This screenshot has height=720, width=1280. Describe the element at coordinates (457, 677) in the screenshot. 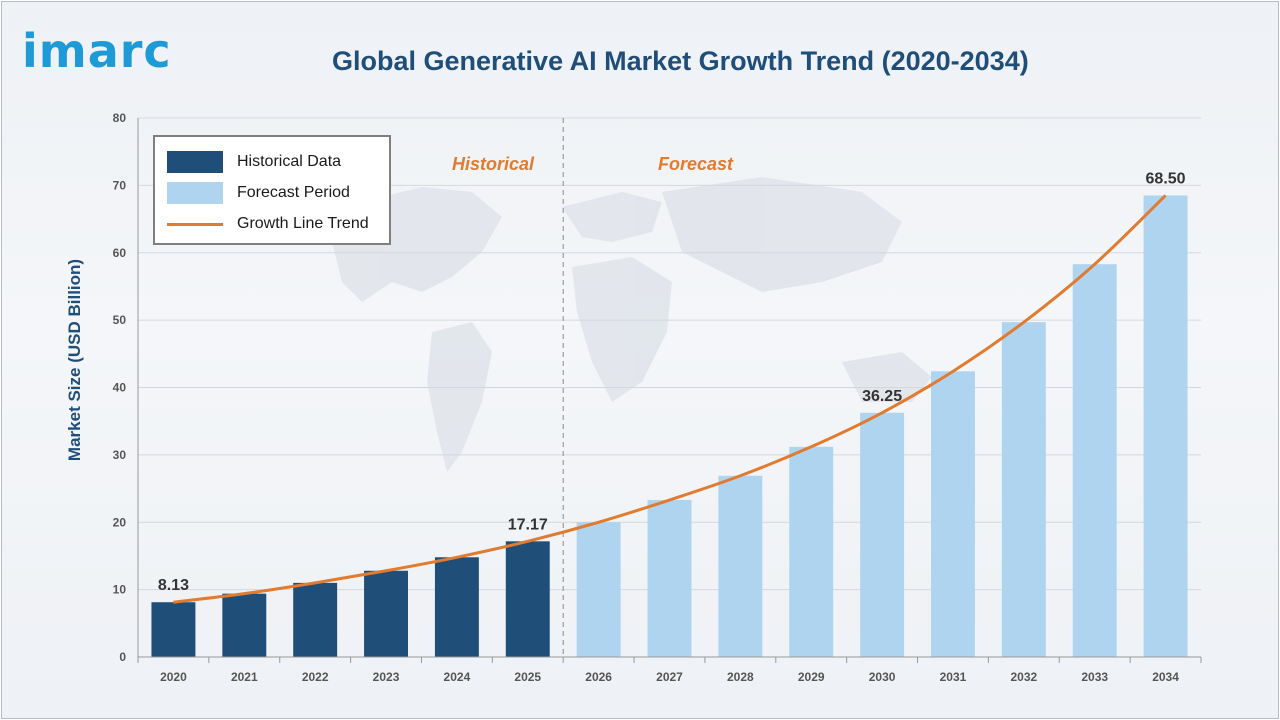

I see `x-tick-label-2024: 2024` at that location.